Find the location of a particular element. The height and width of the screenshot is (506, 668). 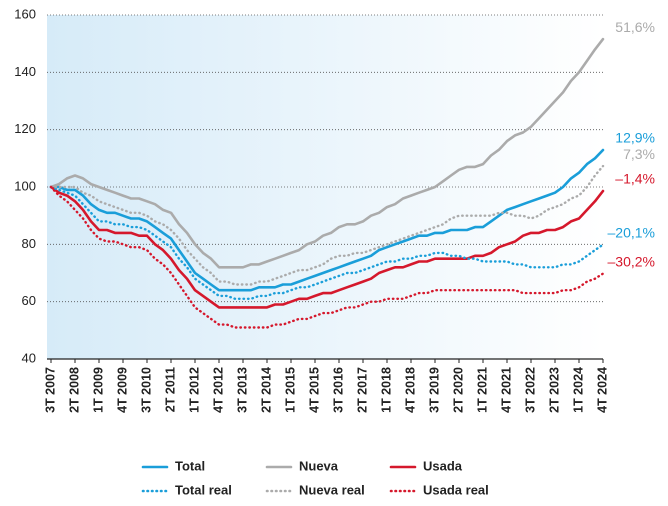

x-tick-label: 4T 2009 is located at coordinates (122, 390).